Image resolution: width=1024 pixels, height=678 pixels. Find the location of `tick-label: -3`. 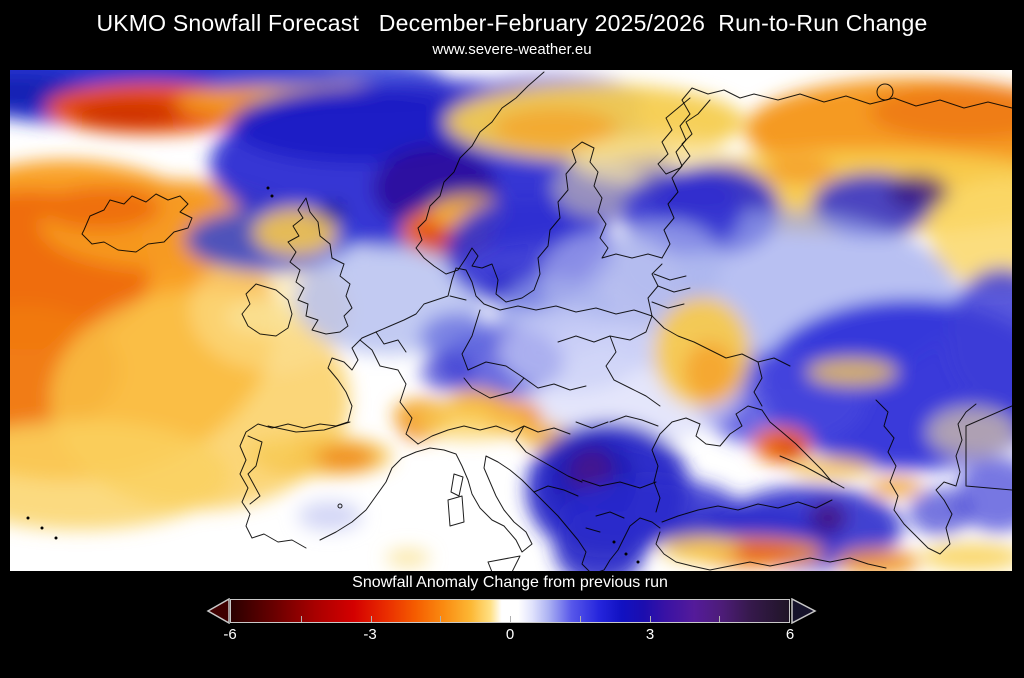

tick-label: -3 is located at coordinates (370, 634).